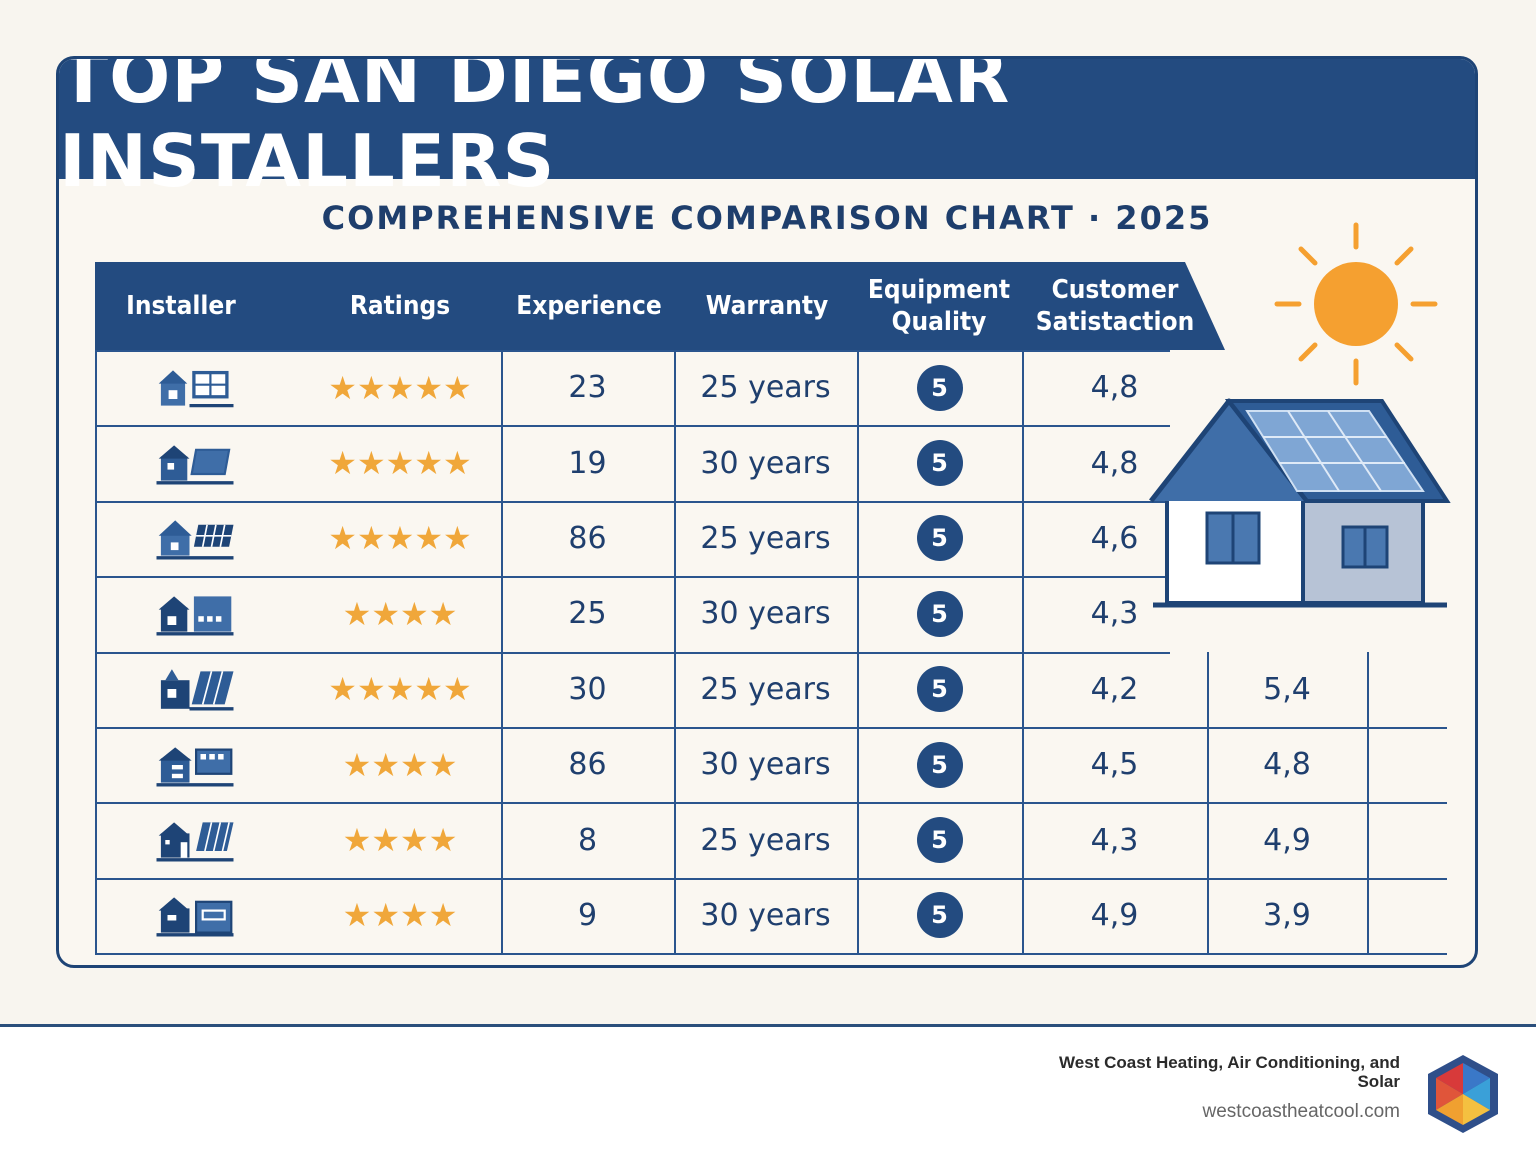  I want to click on chart-subtitle: COMPREHENSIVE COMPARISON CHART · 2025, so click(767, 218).